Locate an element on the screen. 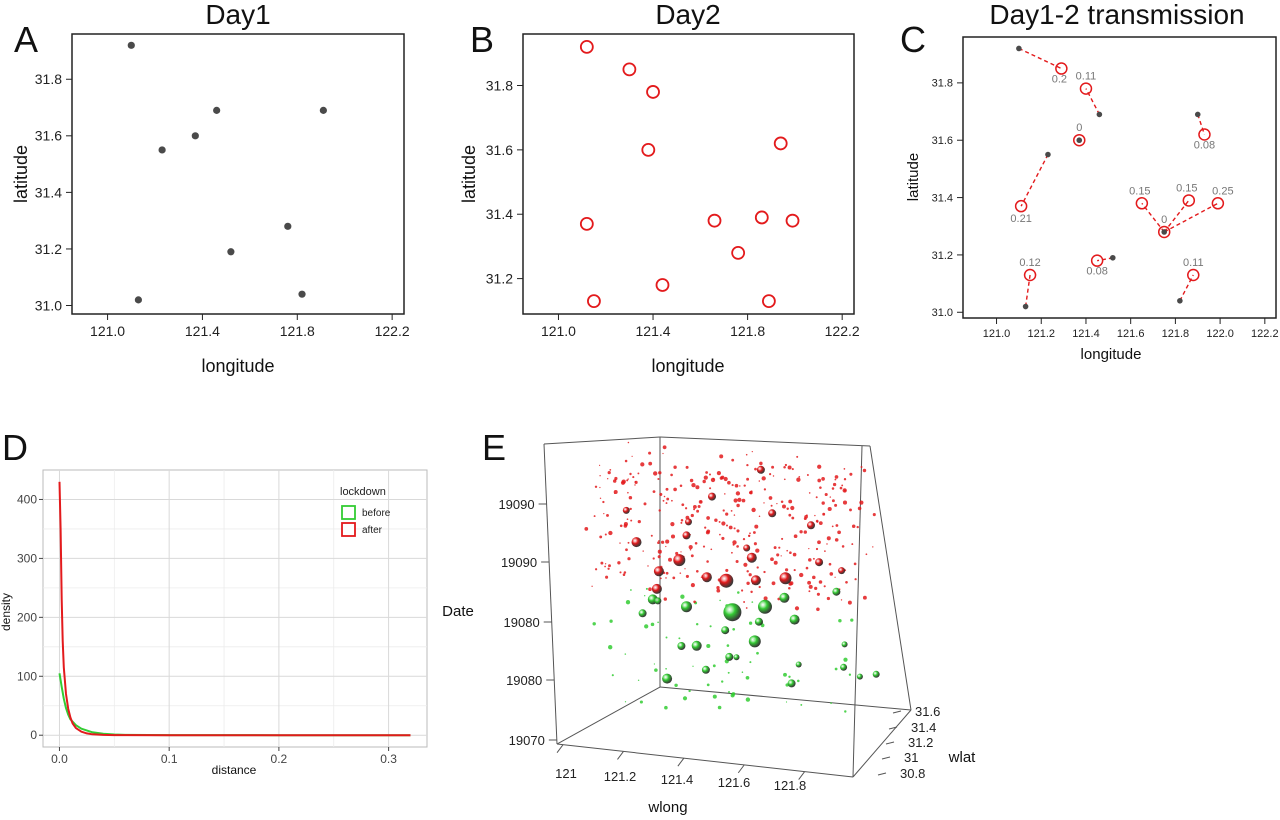 This screenshot has width=1280, height=820. panel-b-plot: 121.0 121.4 121.8 122.2 31.2 31.4 31.6 31.8 is located at coordinates (673, 186).